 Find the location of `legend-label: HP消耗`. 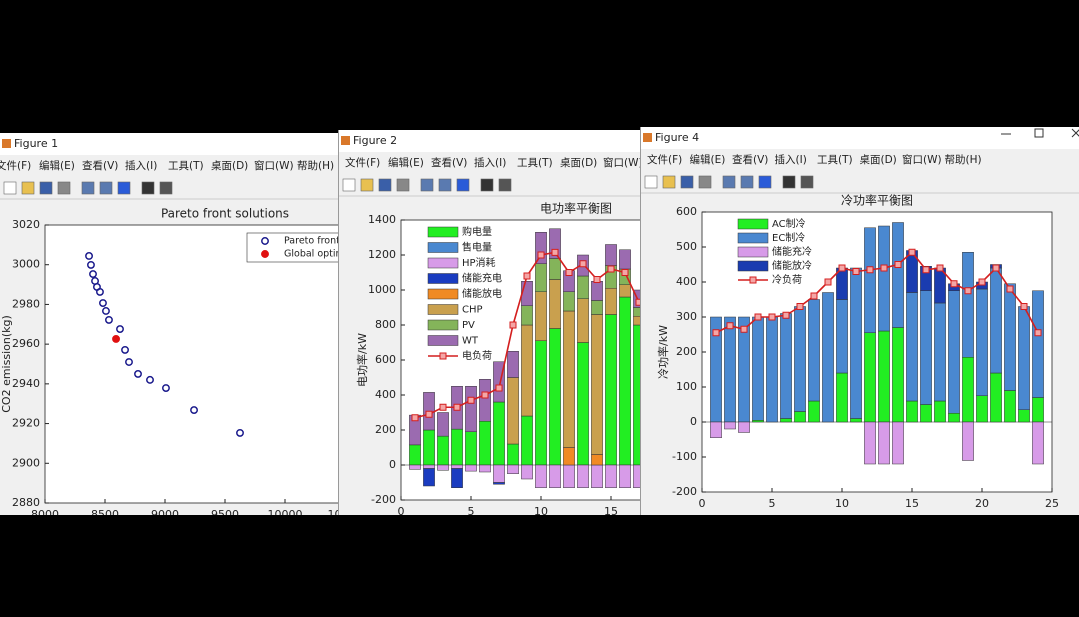

legend-label: HP消耗 is located at coordinates (479, 262).